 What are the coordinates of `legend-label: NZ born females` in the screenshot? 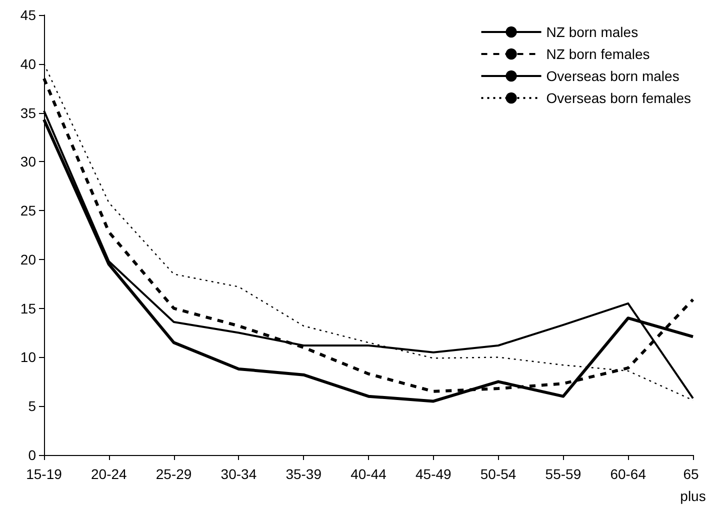 It's located at (598, 54).